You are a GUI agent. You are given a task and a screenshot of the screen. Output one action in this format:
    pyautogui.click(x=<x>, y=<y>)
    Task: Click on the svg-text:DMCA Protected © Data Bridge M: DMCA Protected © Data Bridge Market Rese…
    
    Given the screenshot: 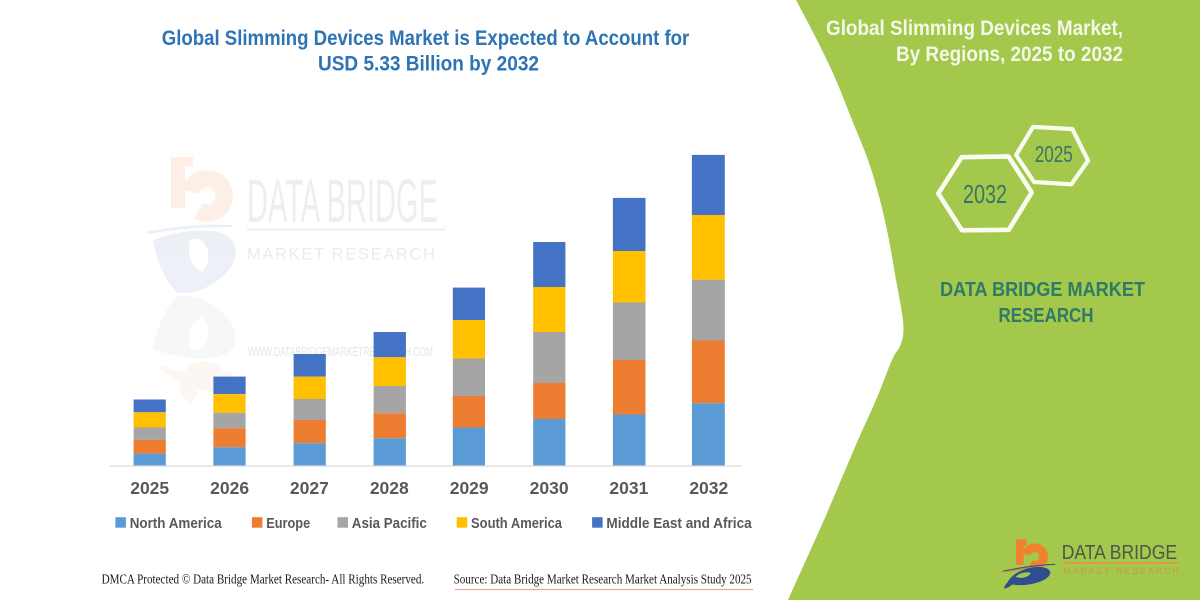 What is the action you would take?
    pyautogui.click(x=263, y=580)
    